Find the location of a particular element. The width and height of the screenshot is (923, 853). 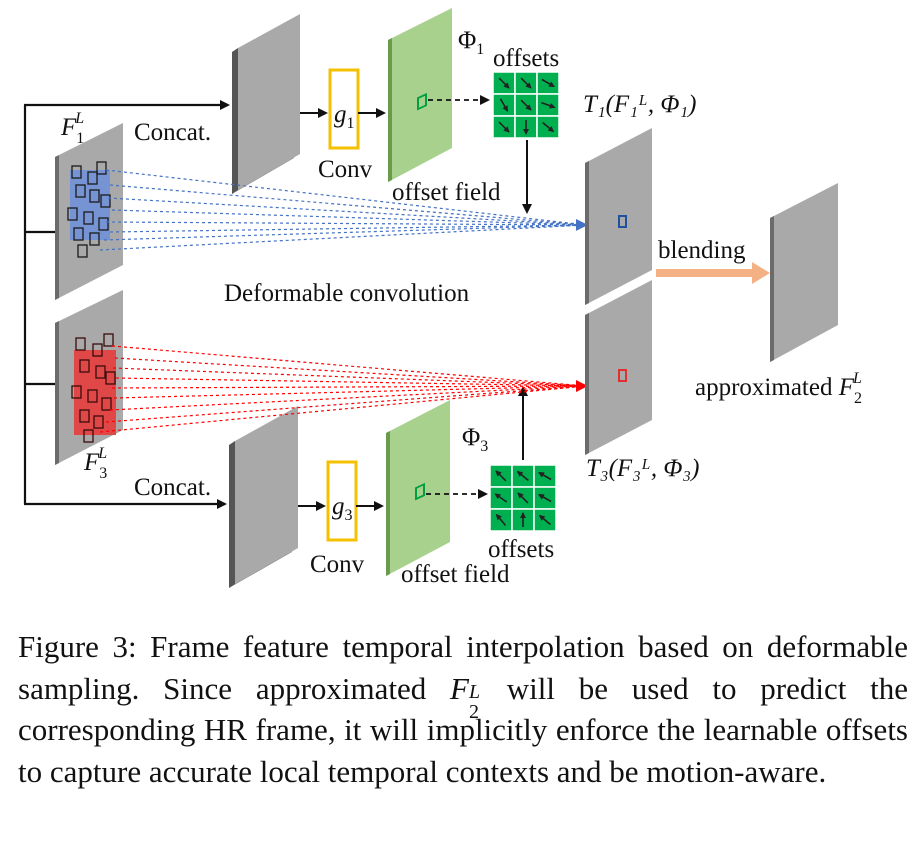

offset-field-top is located at coordinates (420, 95).